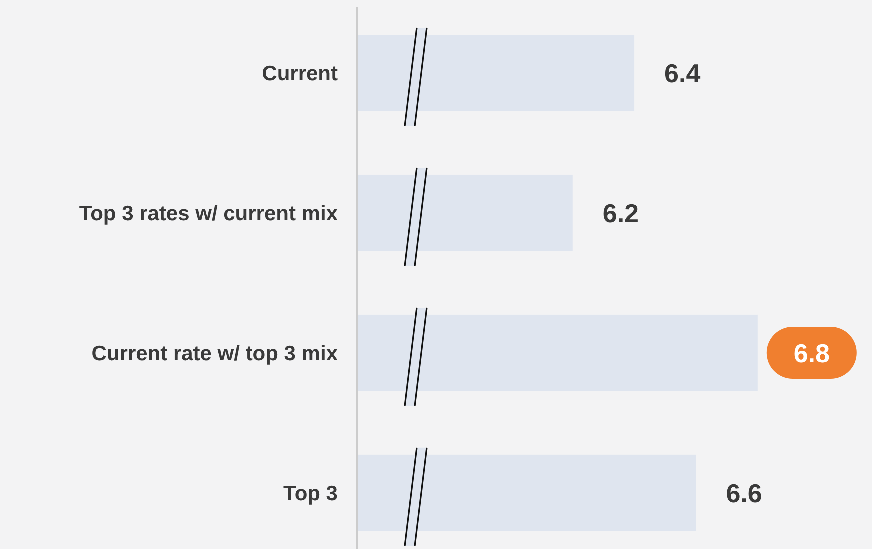  What do you see at coordinates (683, 73) in the screenshot?
I see `data-label: 6.4` at bounding box center [683, 73].